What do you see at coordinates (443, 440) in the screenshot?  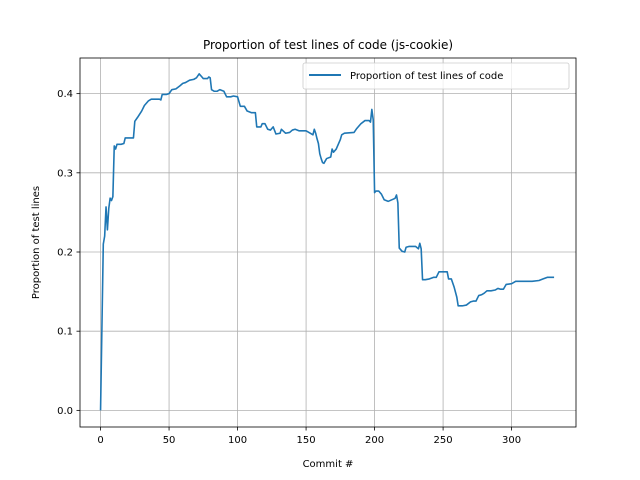 I see `x-tick-label: 250` at bounding box center [443, 440].